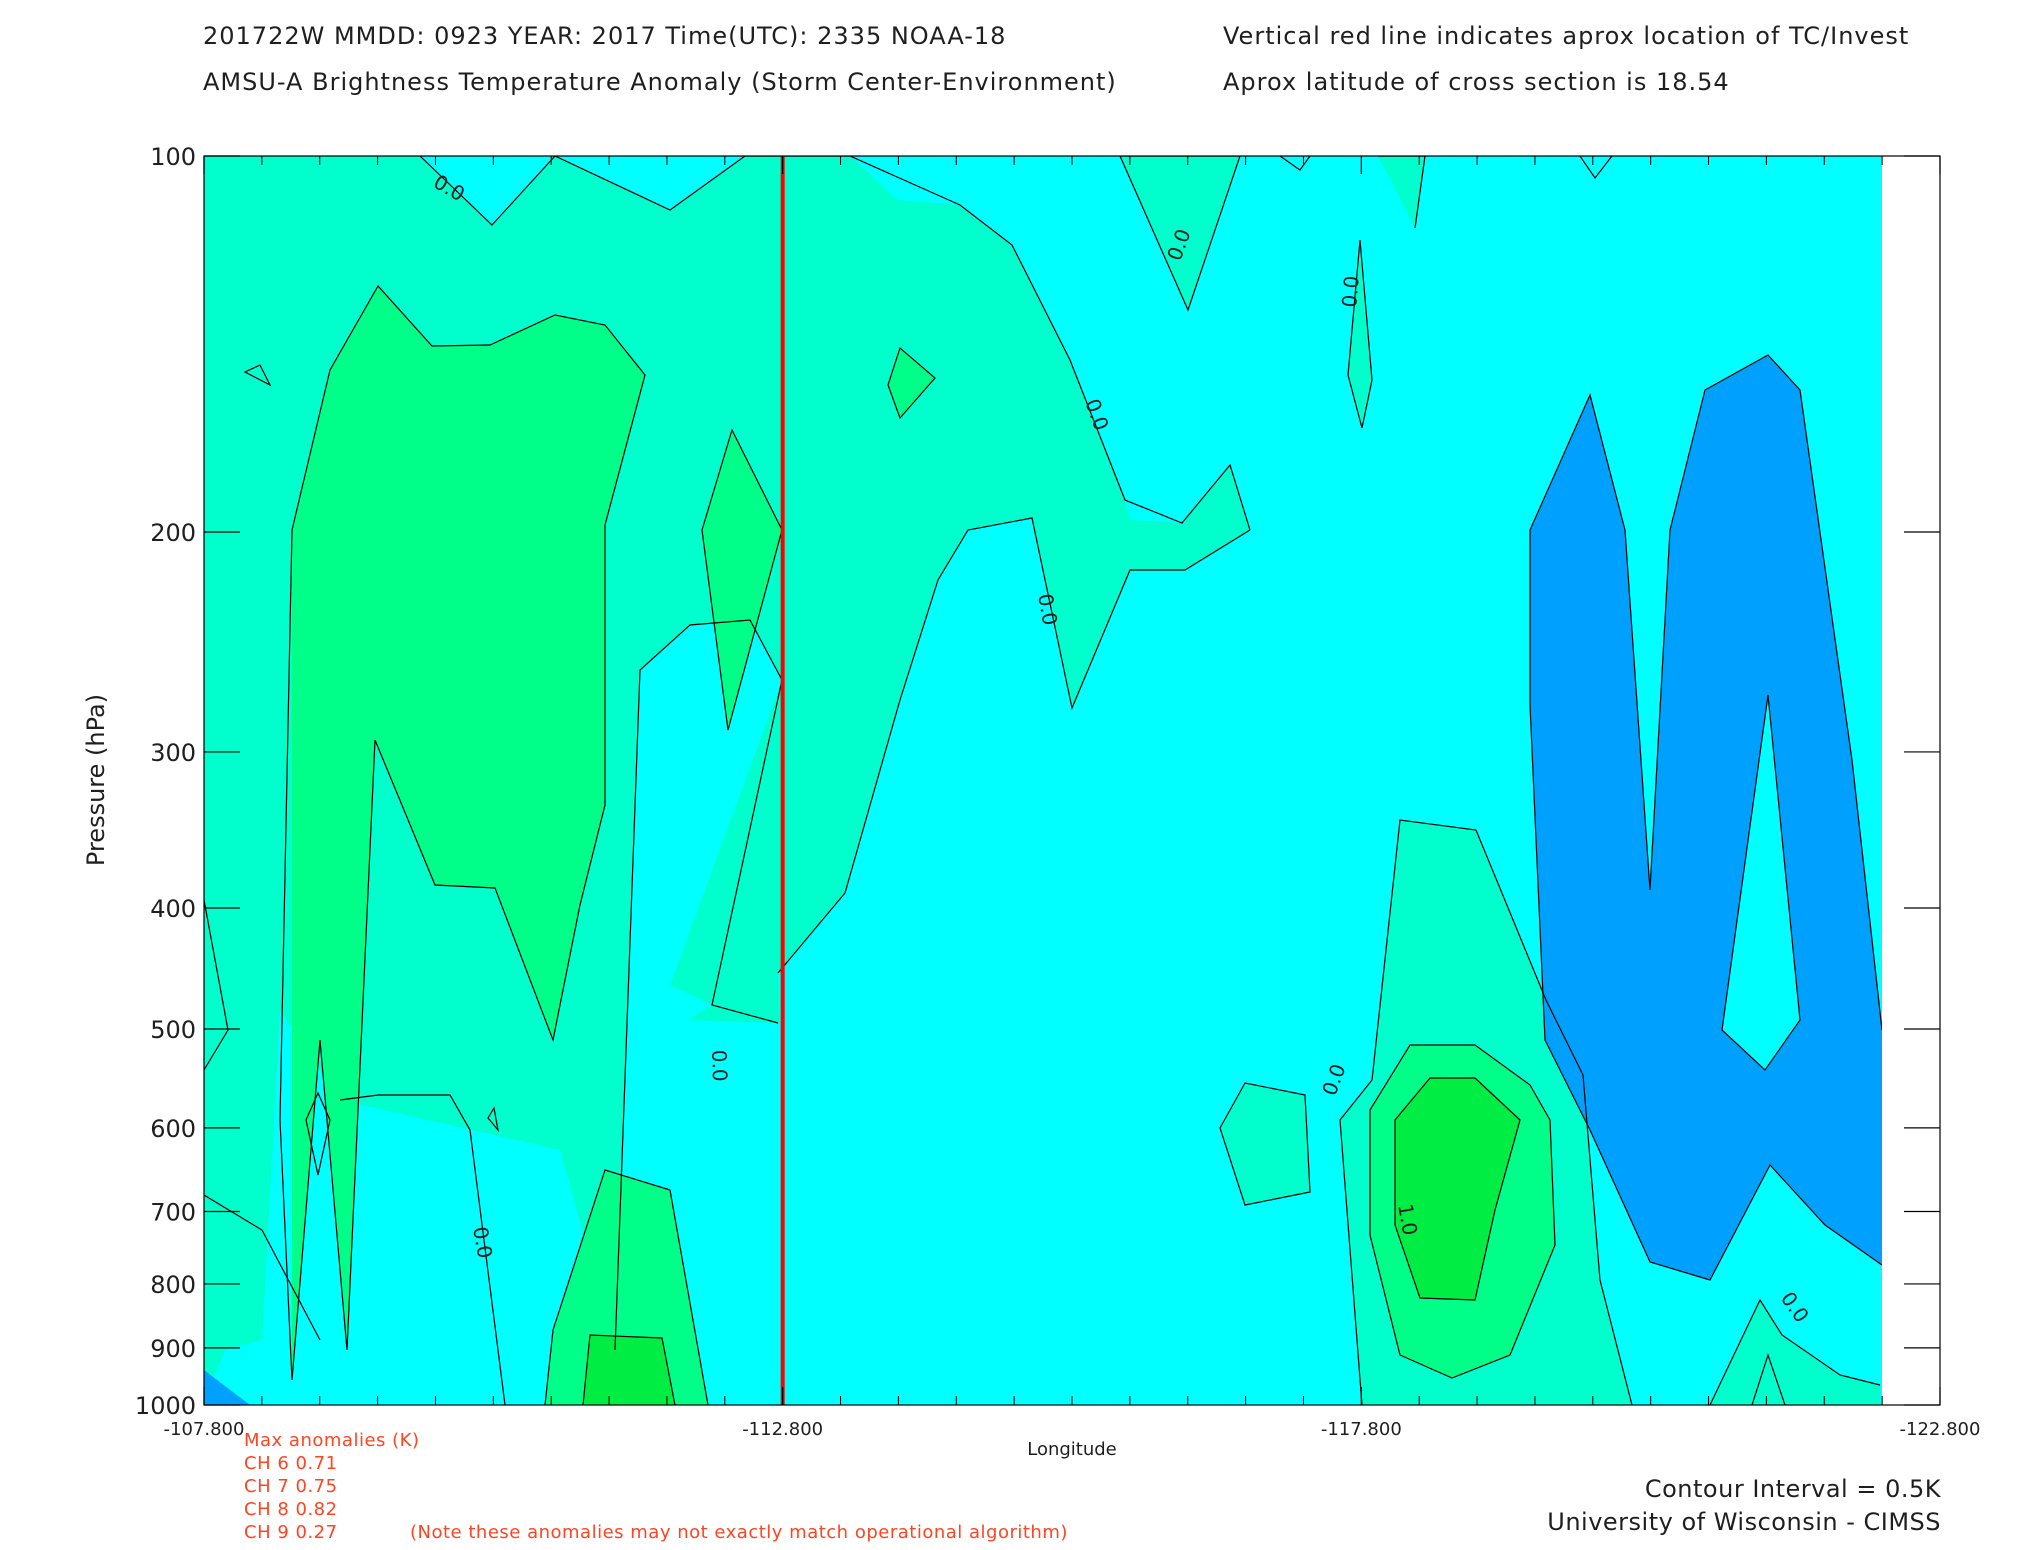 This screenshot has width=2025, height=1550. Describe the element at coordinates (291, 1509) in the screenshot. I see `anomaly-row-ch8: CH 8 0.82` at that location.